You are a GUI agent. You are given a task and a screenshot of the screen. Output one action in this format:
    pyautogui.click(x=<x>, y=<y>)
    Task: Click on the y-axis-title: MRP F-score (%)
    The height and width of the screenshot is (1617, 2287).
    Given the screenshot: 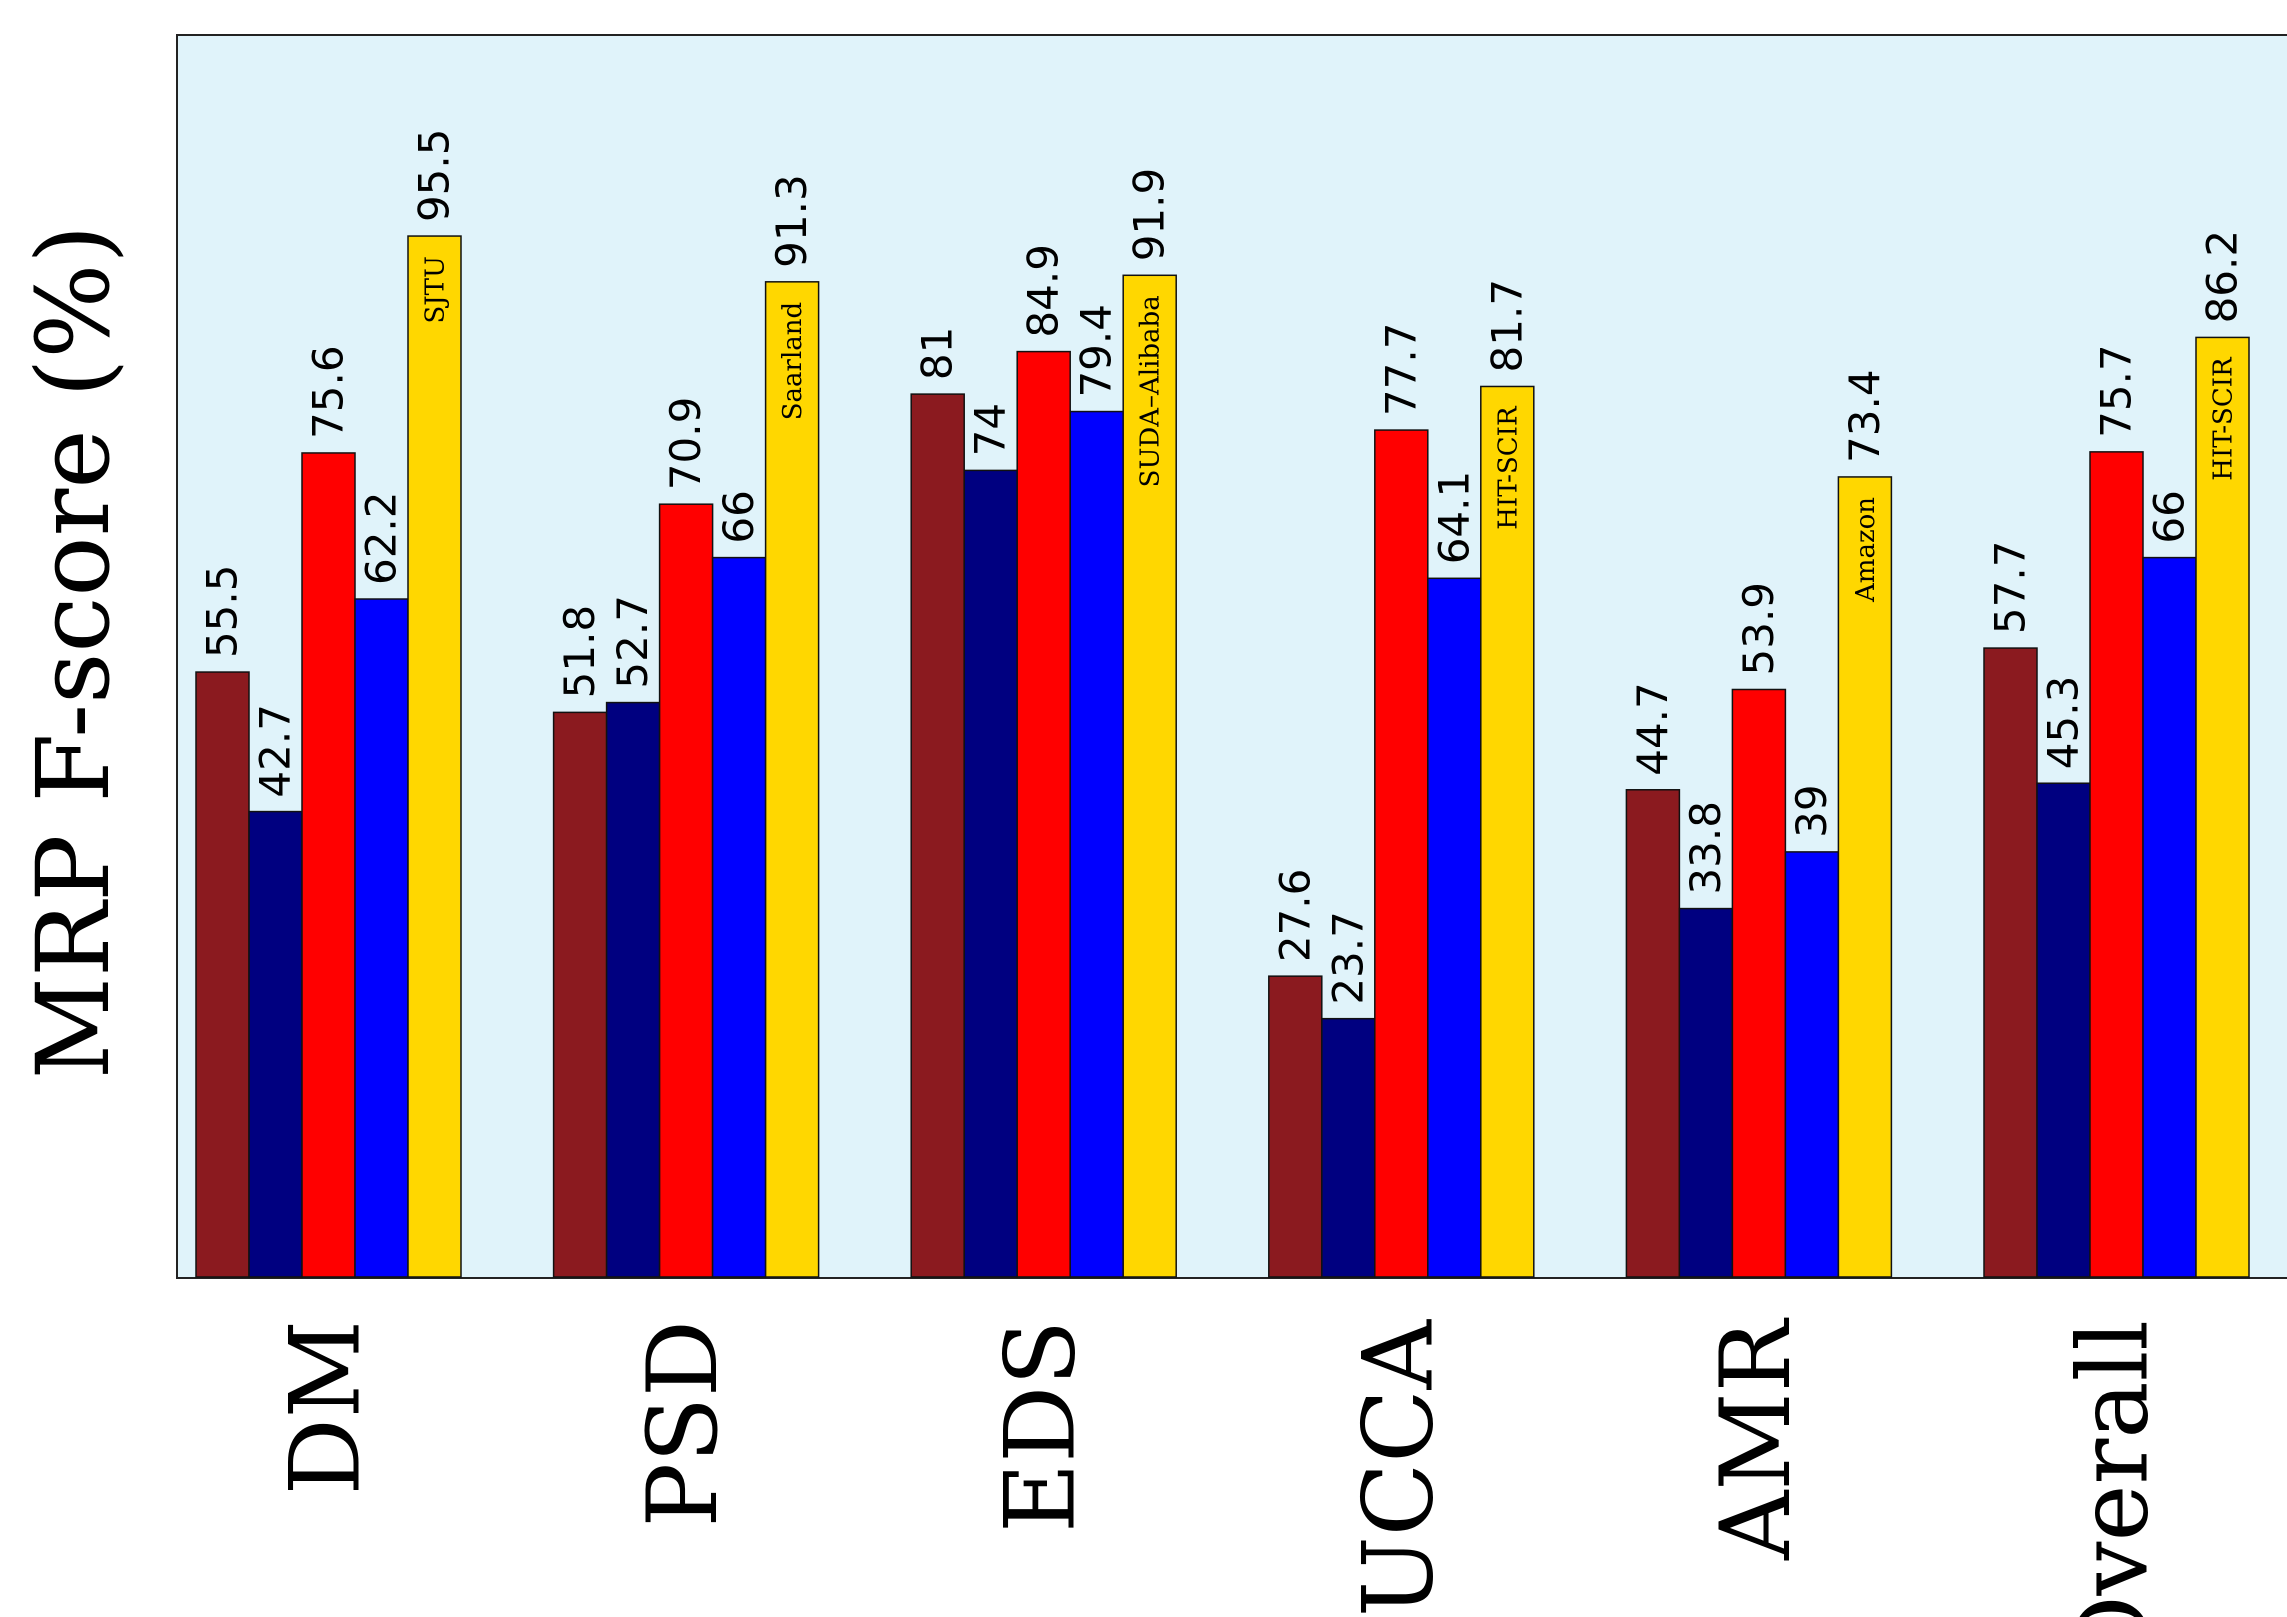 What is the action you would take?
    pyautogui.click(x=73, y=652)
    